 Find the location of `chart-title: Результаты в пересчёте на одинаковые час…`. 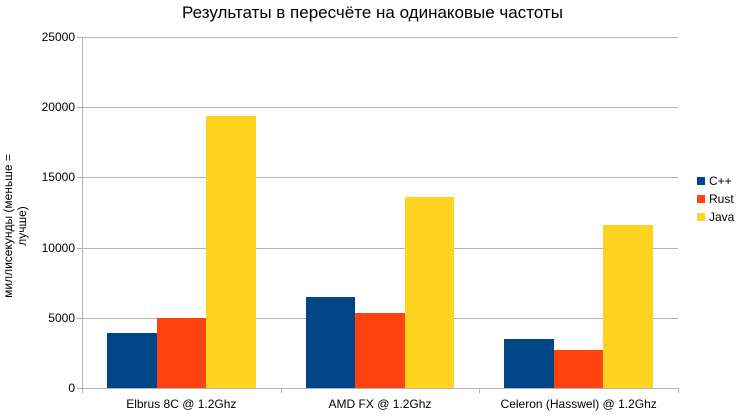

chart-title: Результаты в пересчёте на одинаковые час… is located at coordinates (372, 12).